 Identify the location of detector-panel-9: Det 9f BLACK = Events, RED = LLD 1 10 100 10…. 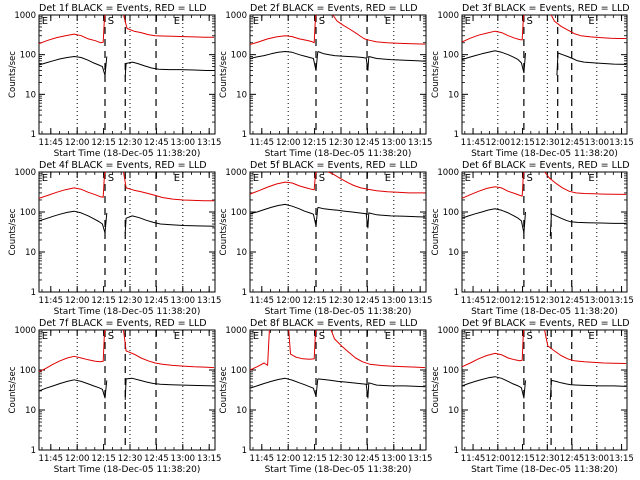
(532, 396).